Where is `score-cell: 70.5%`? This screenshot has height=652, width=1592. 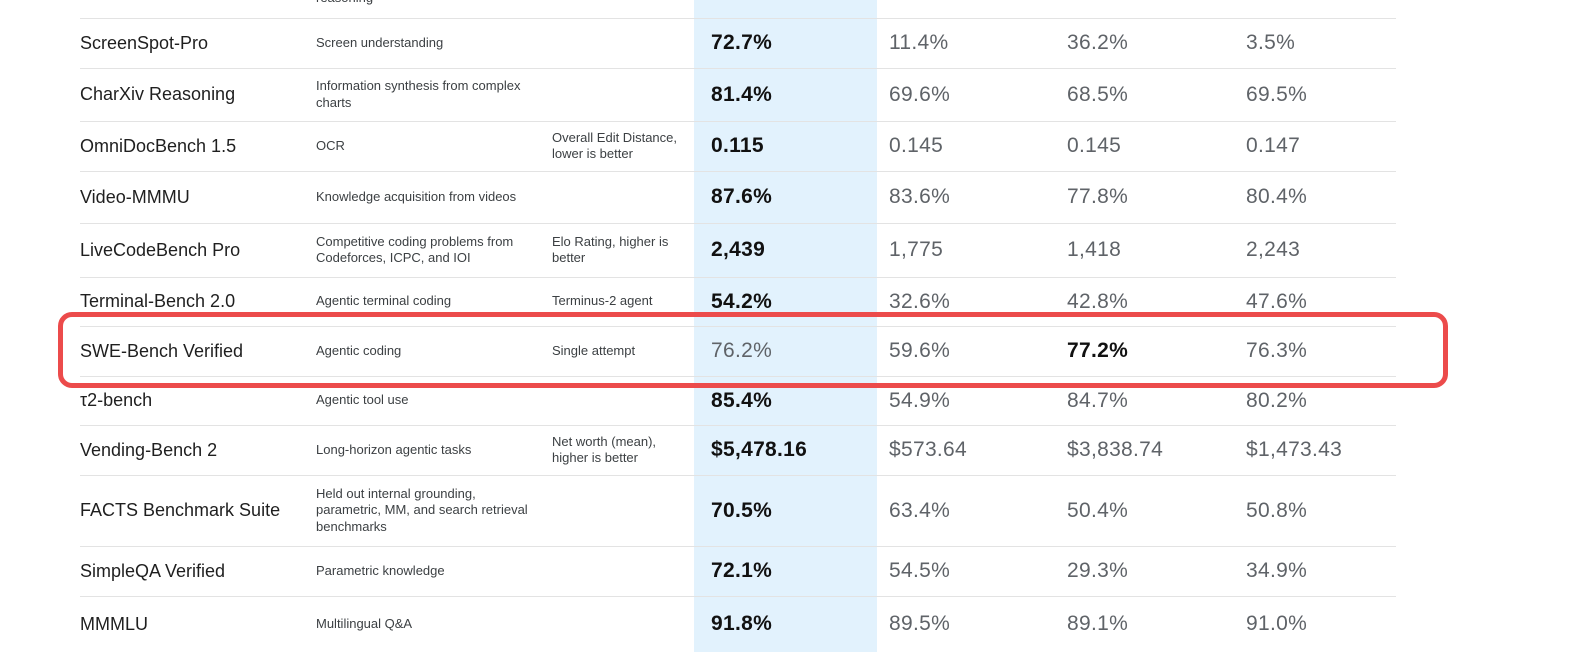 score-cell: 70.5% is located at coordinates (742, 510).